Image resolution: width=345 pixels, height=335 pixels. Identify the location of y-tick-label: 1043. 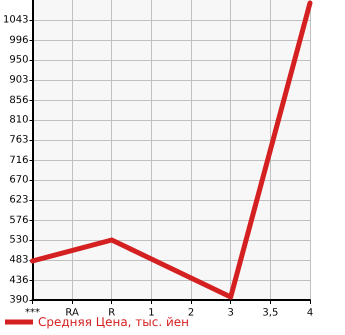
(15, 20).